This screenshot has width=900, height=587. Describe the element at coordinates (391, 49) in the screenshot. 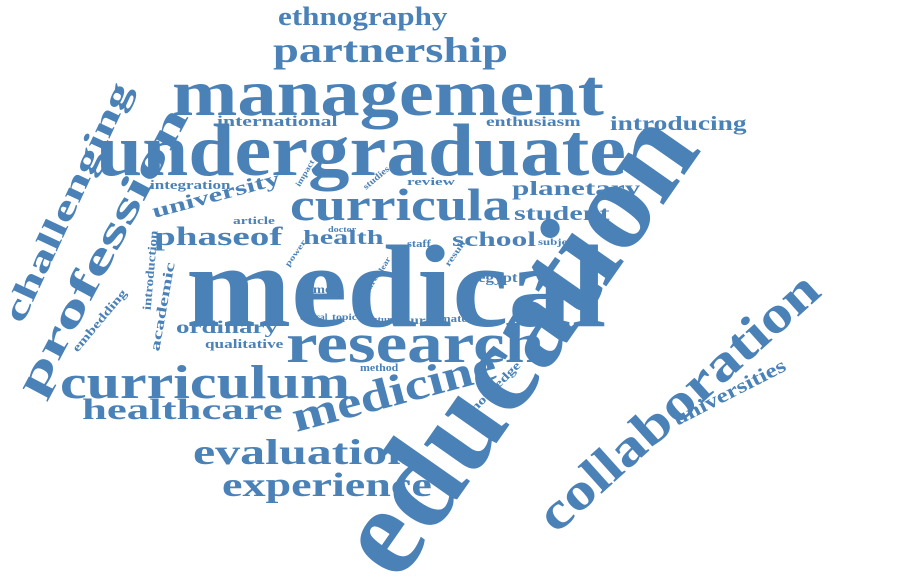

I see `word-partnership: partnership` at that location.